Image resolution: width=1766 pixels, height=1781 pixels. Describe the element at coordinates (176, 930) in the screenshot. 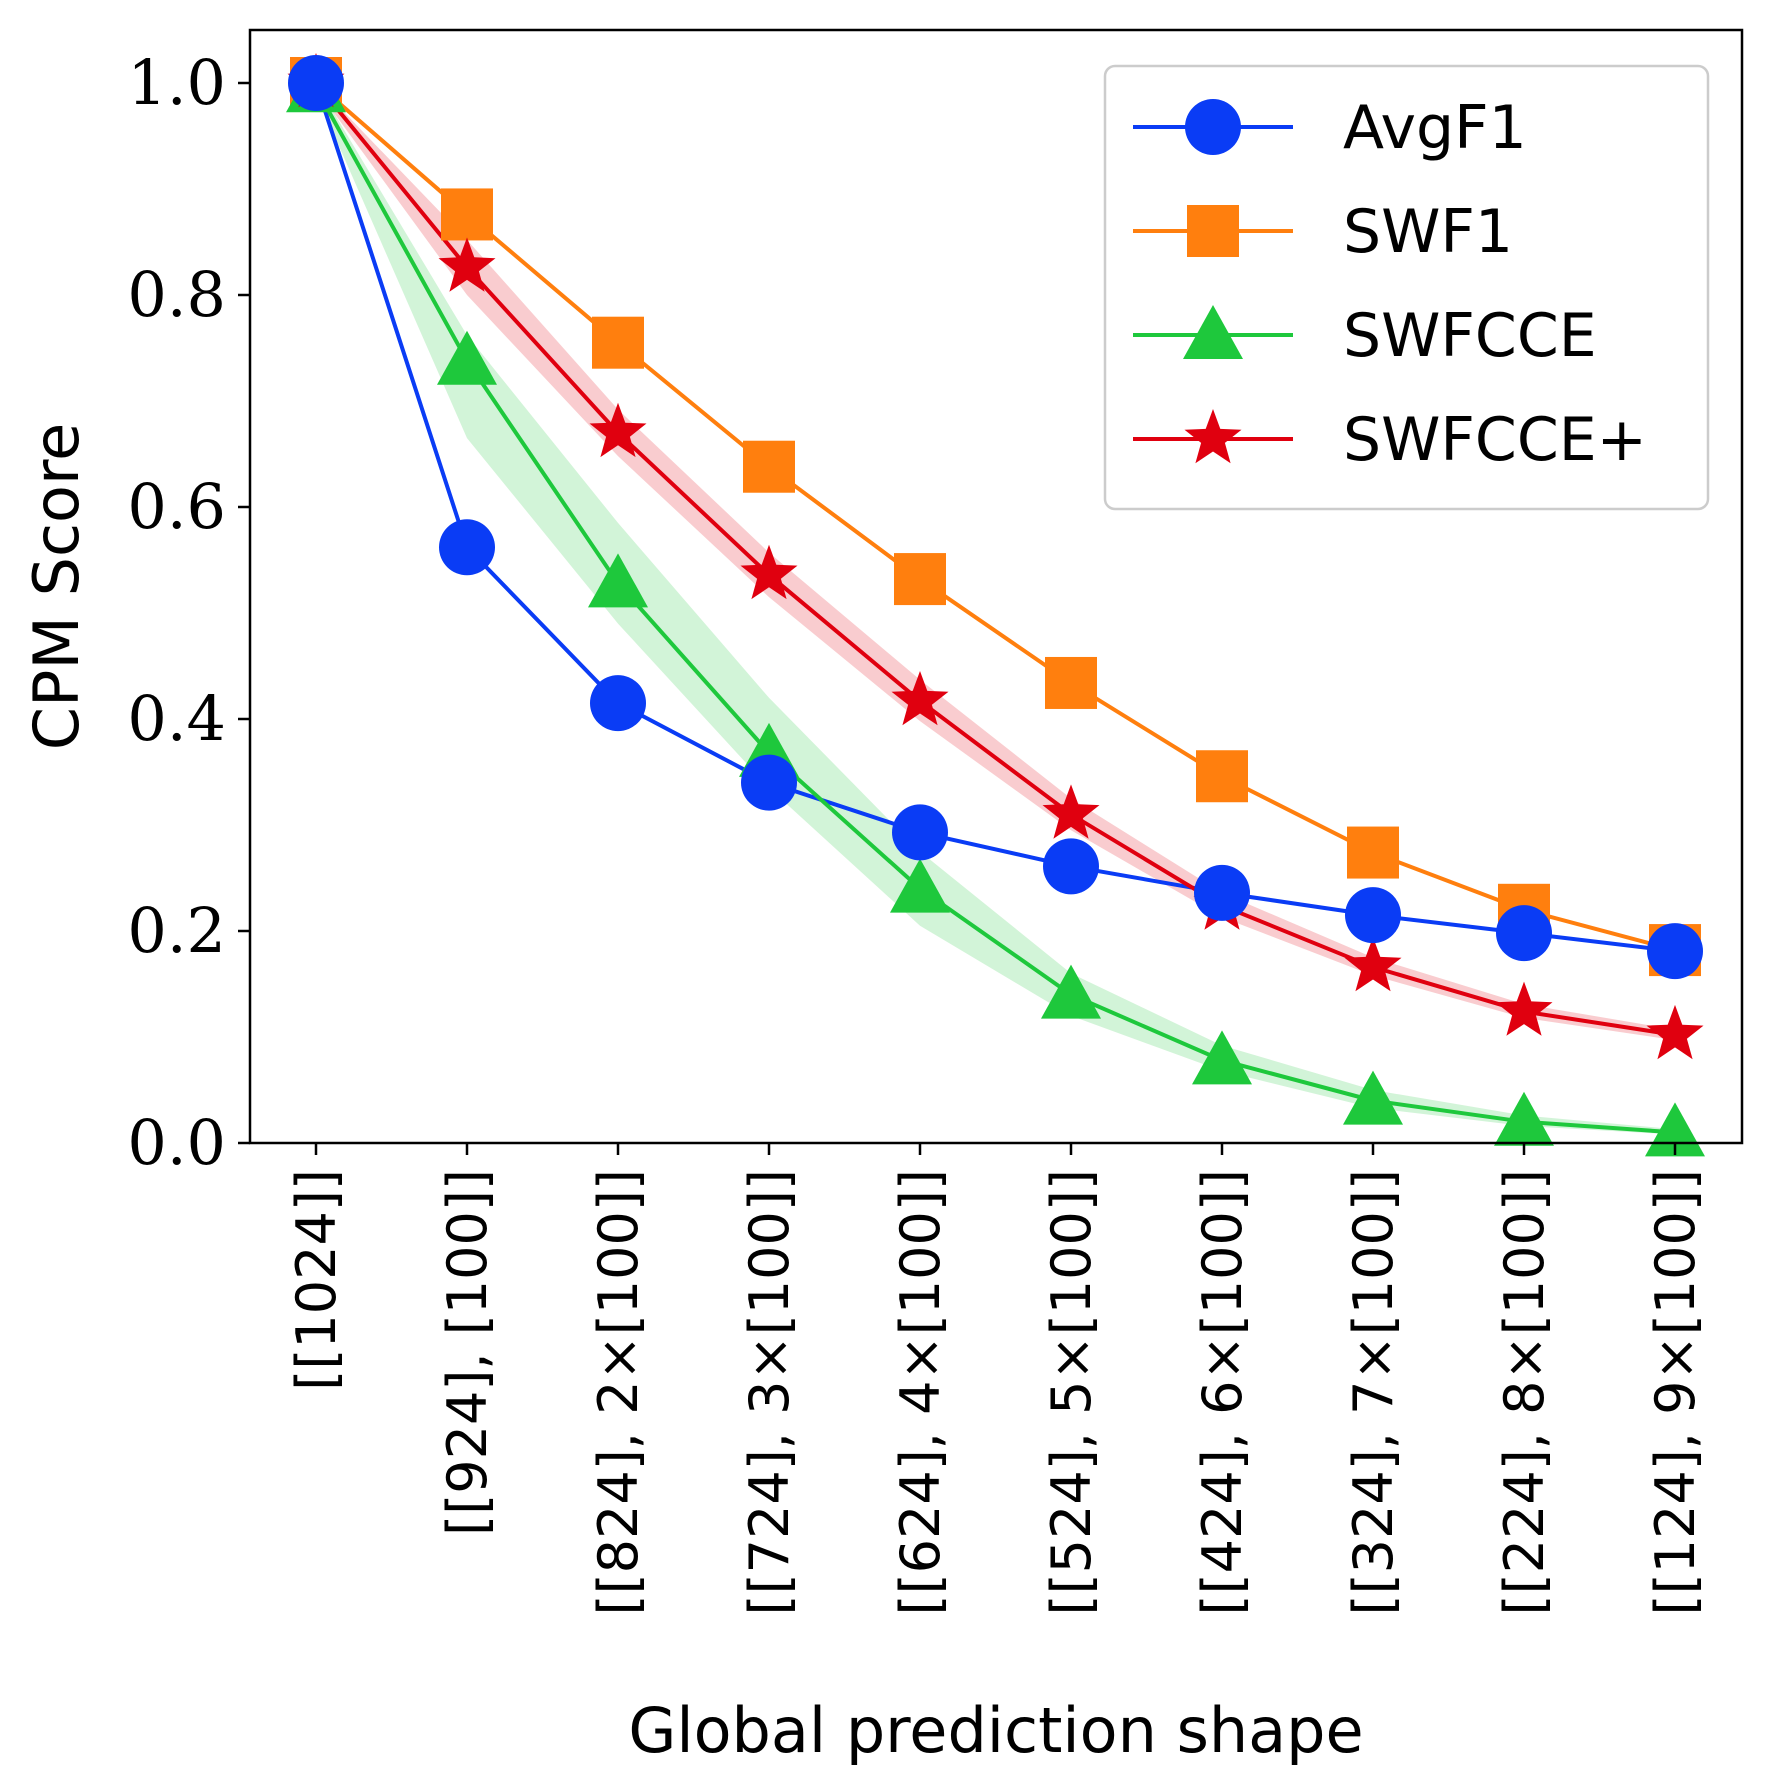

I see `y-tick-label-1: 0.2` at that location.